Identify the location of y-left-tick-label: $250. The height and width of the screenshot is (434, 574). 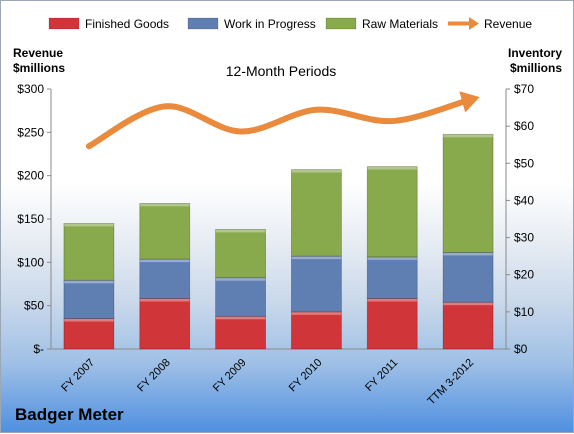
(30, 132).